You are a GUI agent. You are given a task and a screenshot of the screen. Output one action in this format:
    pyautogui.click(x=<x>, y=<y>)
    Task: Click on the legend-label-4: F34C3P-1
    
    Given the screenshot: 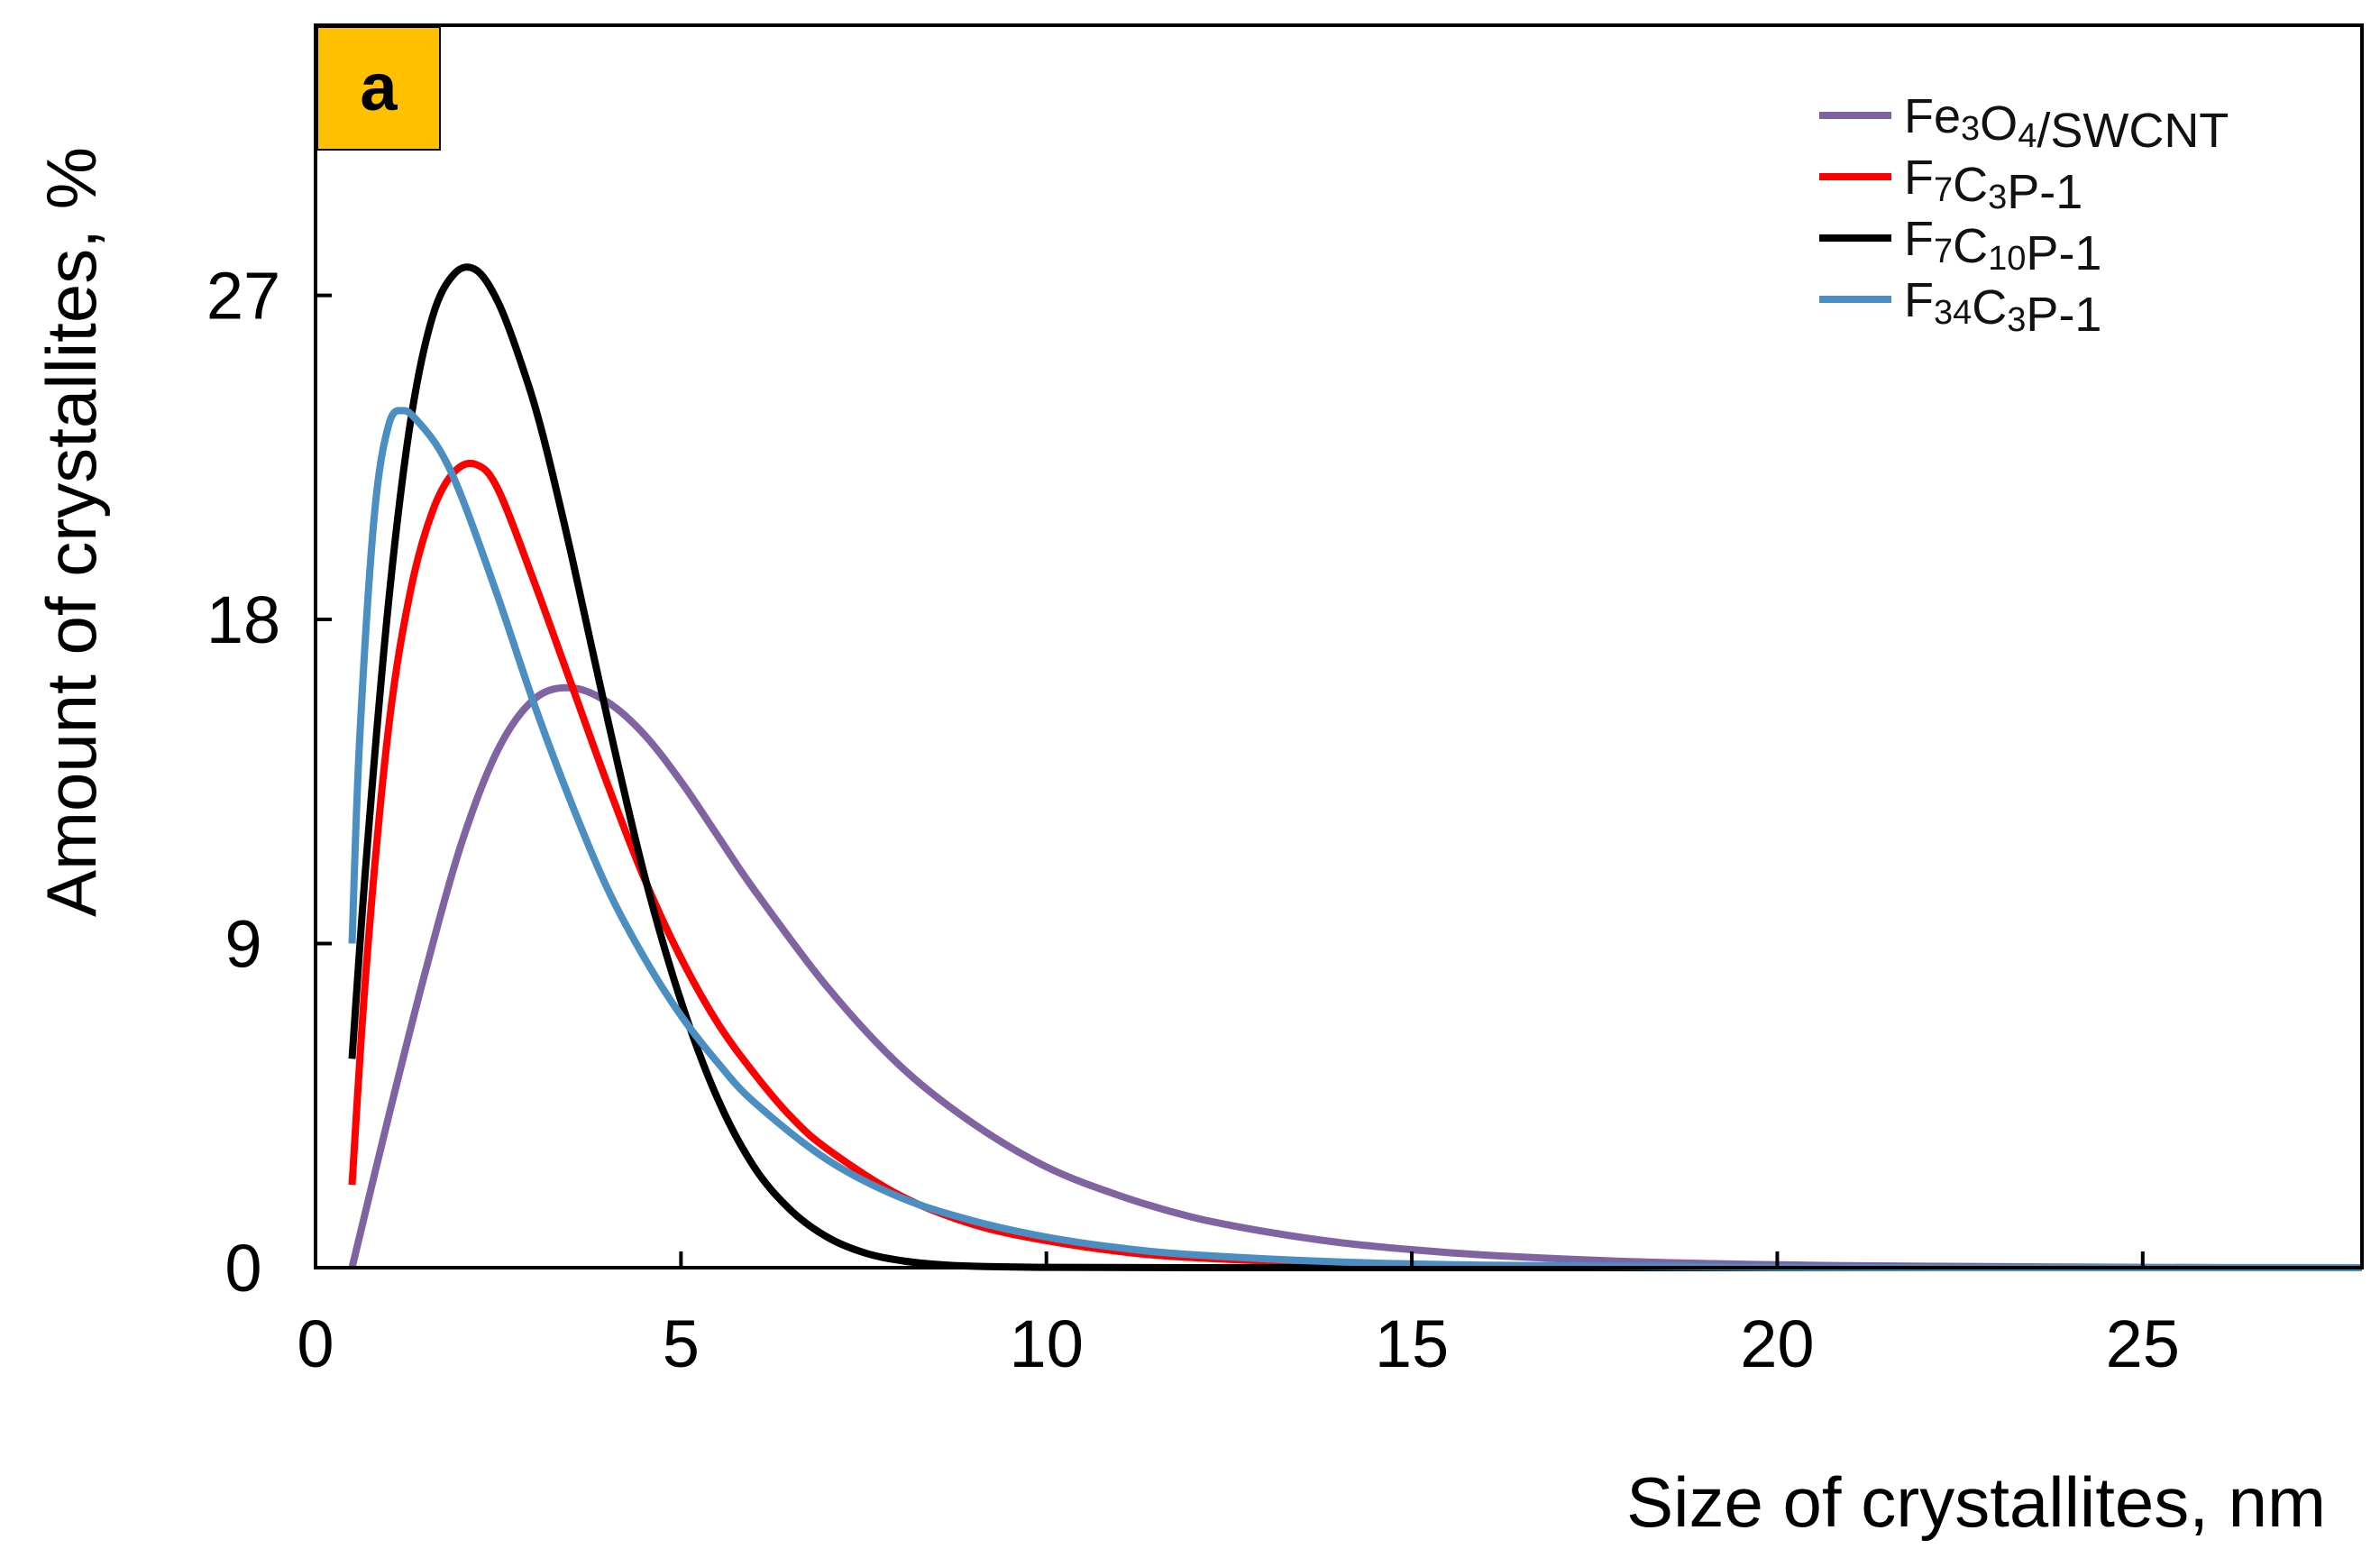 What is the action you would take?
    pyautogui.click(x=2002, y=307)
    